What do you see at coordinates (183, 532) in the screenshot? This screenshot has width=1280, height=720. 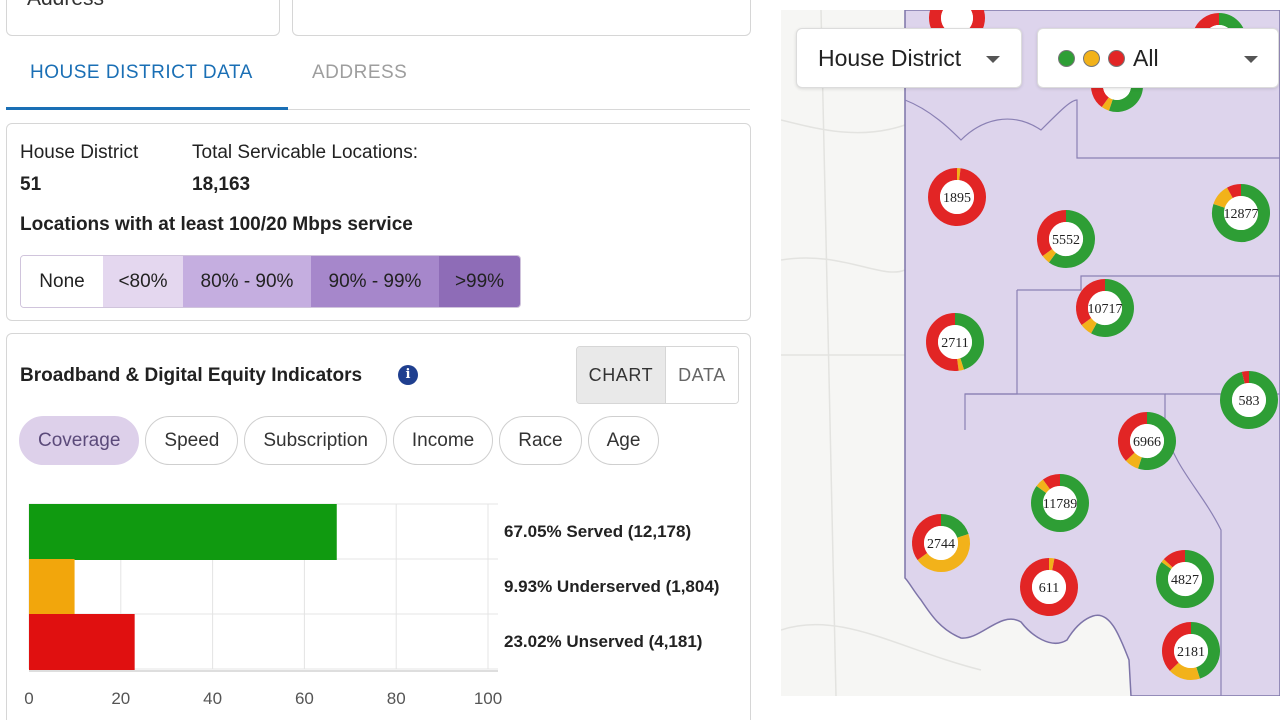 I see `bar-served` at bounding box center [183, 532].